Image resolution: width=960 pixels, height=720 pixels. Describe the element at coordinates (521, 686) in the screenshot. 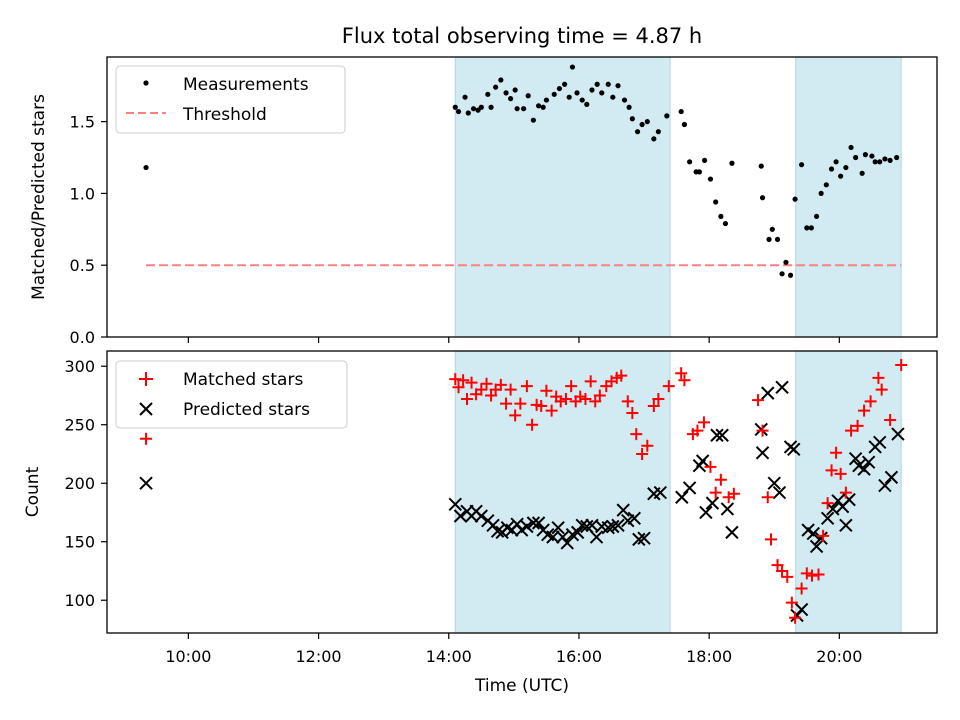

I see `x-axis-label: Time (UTC)` at that location.